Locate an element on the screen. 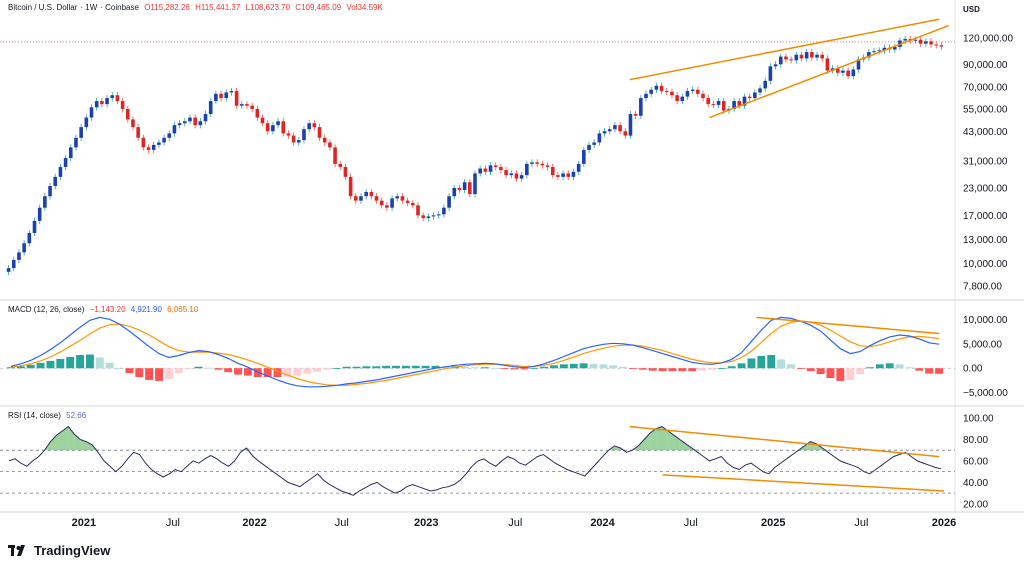 The height and width of the screenshot is (568, 1024). tradingview-logo: TradingView is located at coordinates (59, 550).